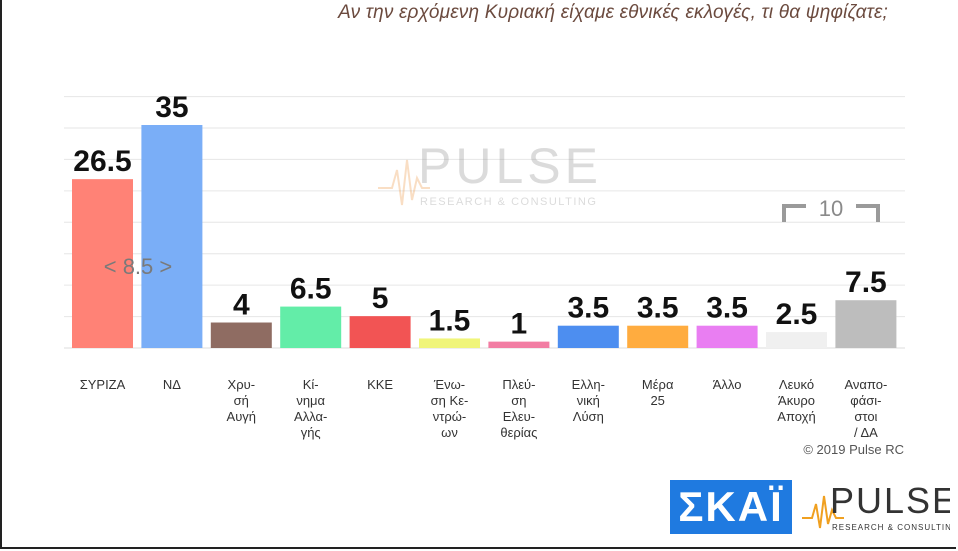  I want to click on copyright-text: © 2019 Pulse RC, so click(853, 449).